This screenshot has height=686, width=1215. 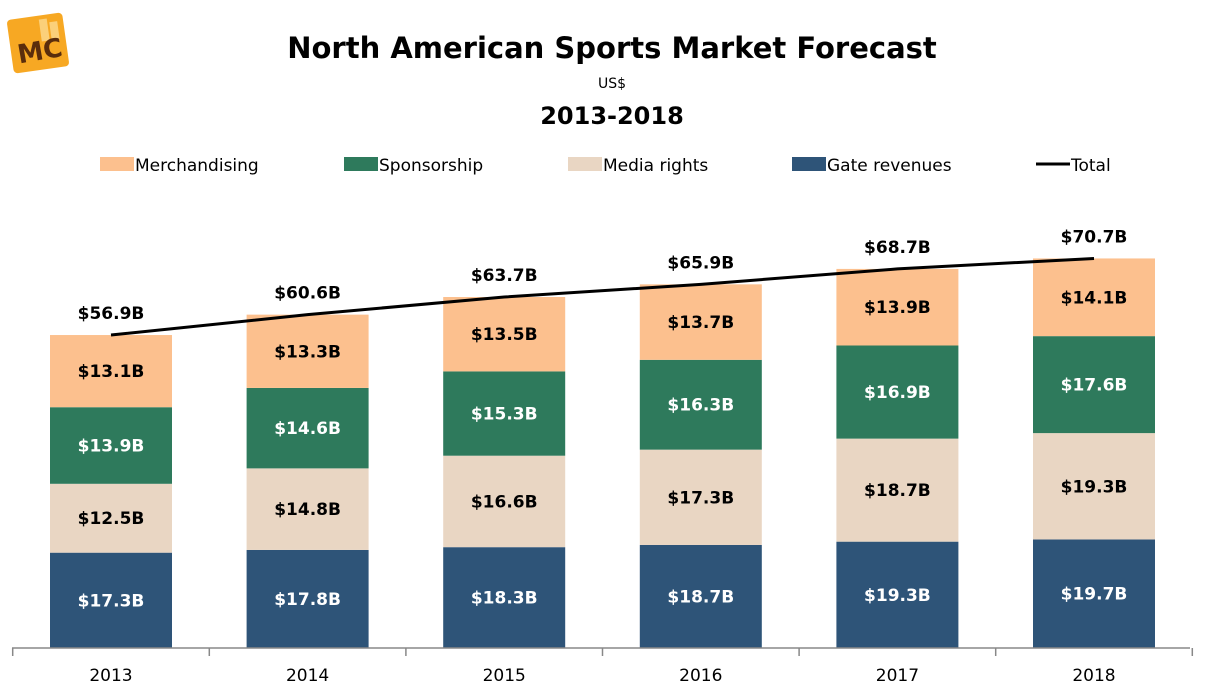 What do you see at coordinates (1093, 676) in the screenshot?
I see `x-tick-label-2018: 2018` at bounding box center [1093, 676].